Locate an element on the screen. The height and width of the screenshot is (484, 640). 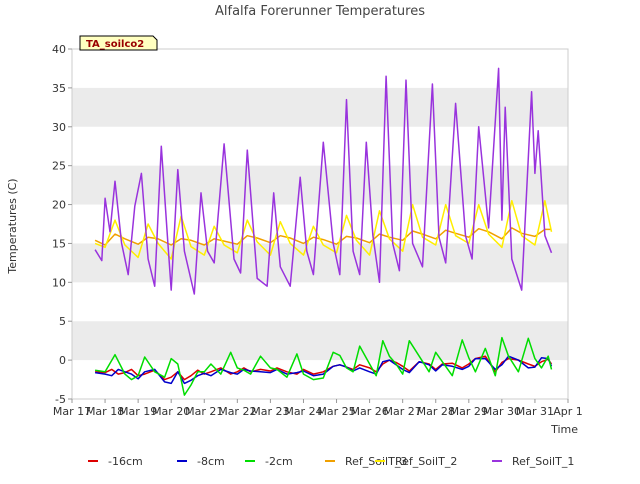
y-tick-label: 20 is located at coordinates (59, 205).